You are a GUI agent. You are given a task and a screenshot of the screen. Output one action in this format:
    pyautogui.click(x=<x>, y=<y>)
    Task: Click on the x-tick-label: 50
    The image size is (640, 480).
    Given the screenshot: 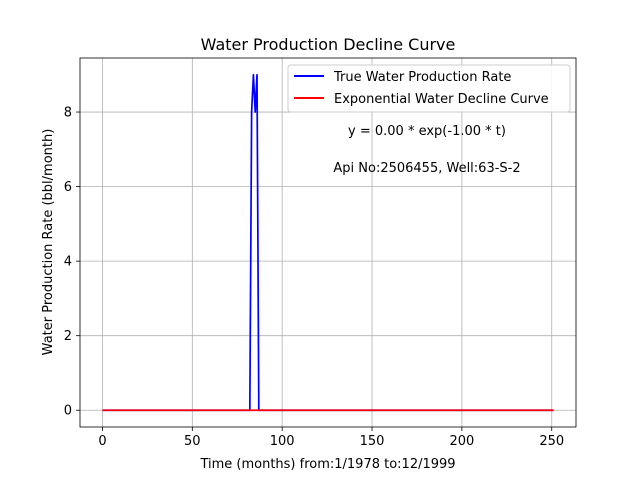 What is the action you would take?
    pyautogui.click(x=192, y=441)
    